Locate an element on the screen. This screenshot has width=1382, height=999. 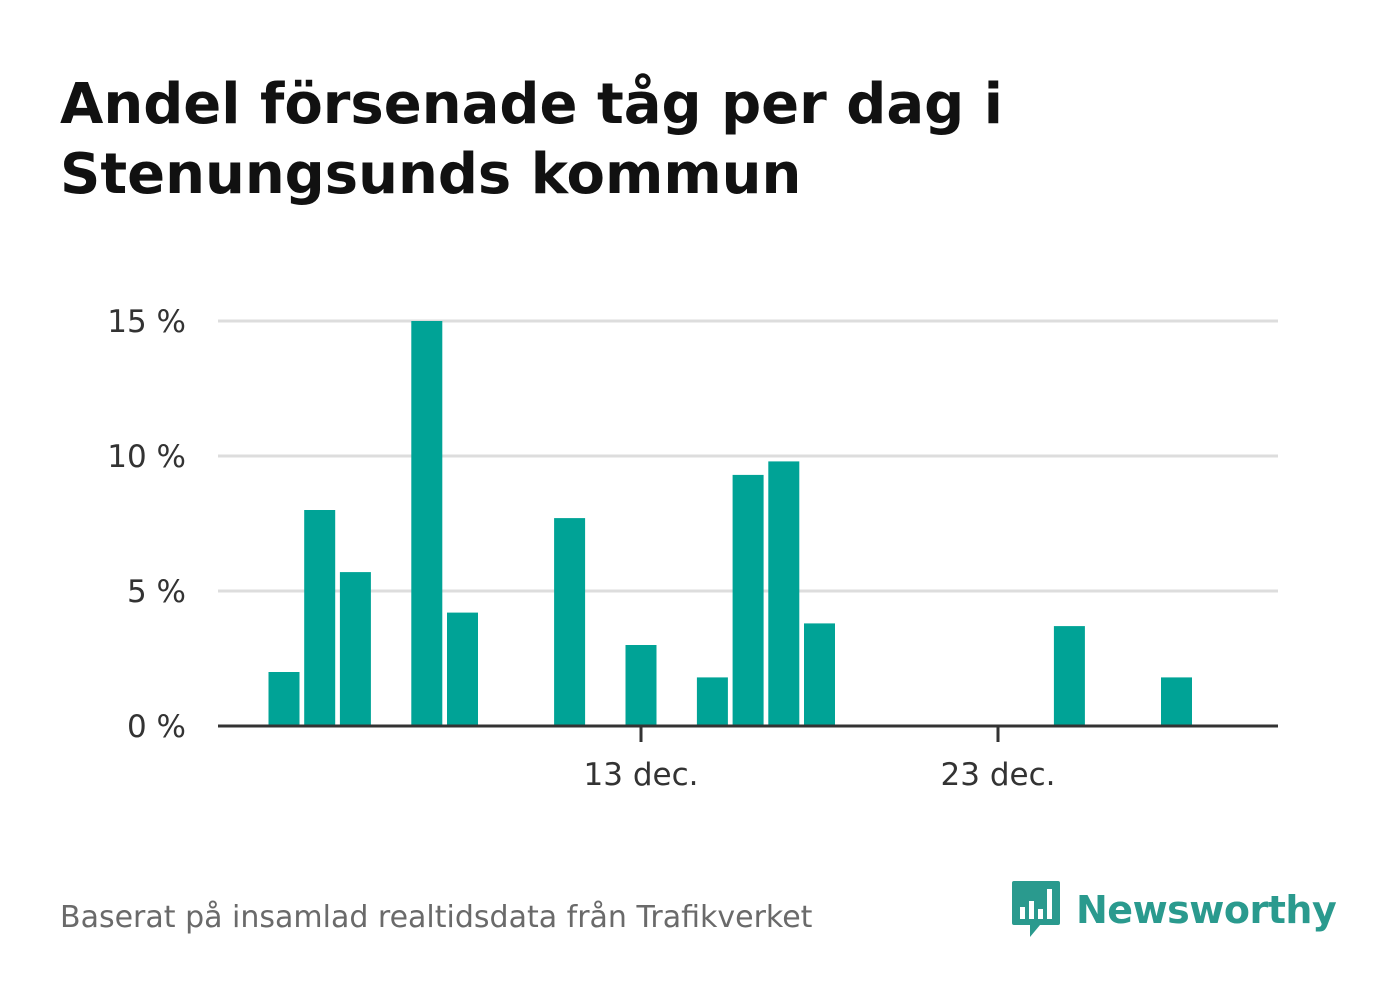
y-tick-label: 10 % is located at coordinates (146, 457).